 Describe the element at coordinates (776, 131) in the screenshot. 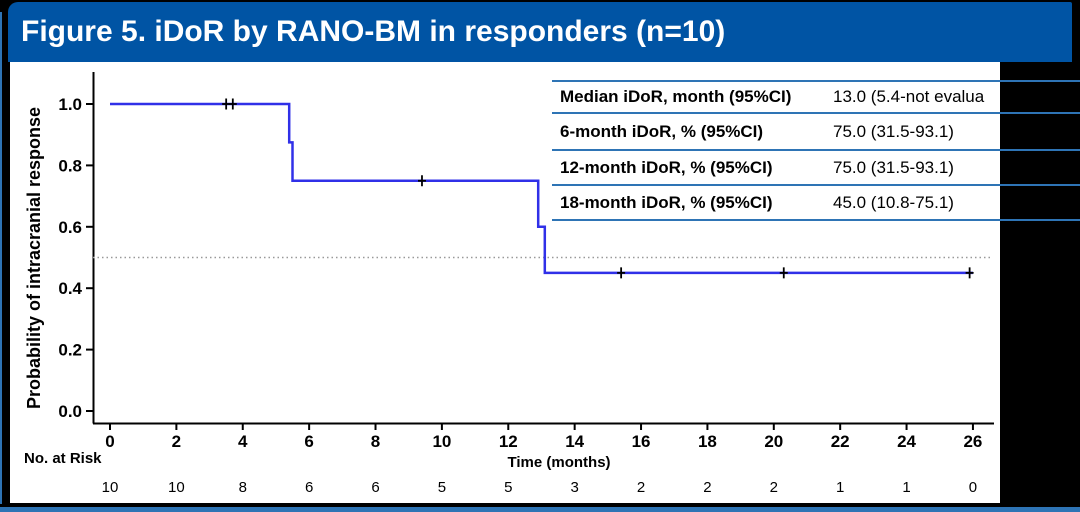

I see `table-row: 6-month iDoR, % (95%CI) 75.0 (31.5-93.1)` at that location.